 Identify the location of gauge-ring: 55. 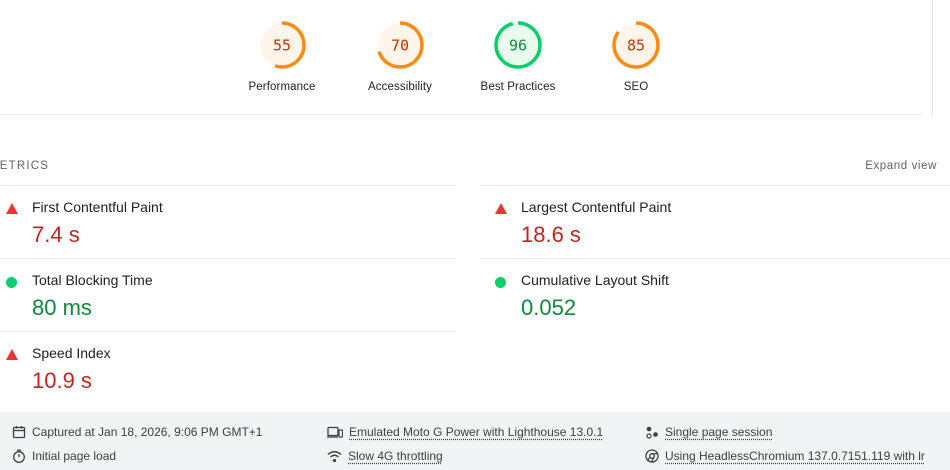
(282, 45).